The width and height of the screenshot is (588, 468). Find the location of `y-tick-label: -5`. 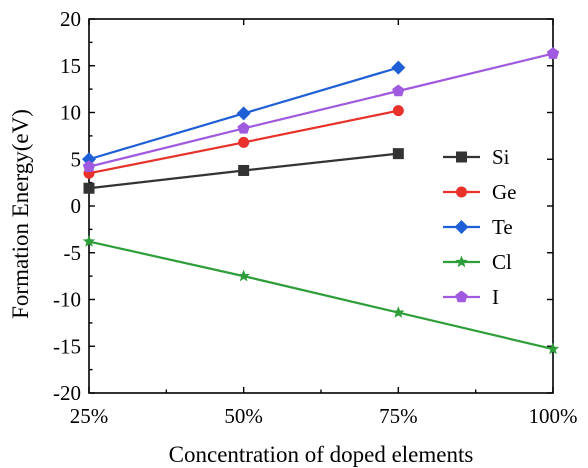

y-tick-label: -5 is located at coordinates (73, 253).